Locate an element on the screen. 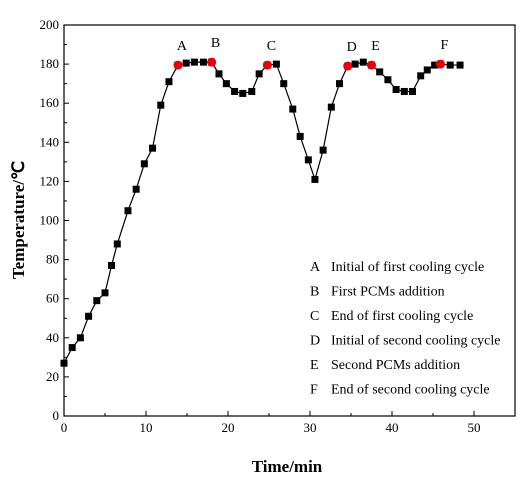  annotation-letter: C is located at coordinates (314, 316).